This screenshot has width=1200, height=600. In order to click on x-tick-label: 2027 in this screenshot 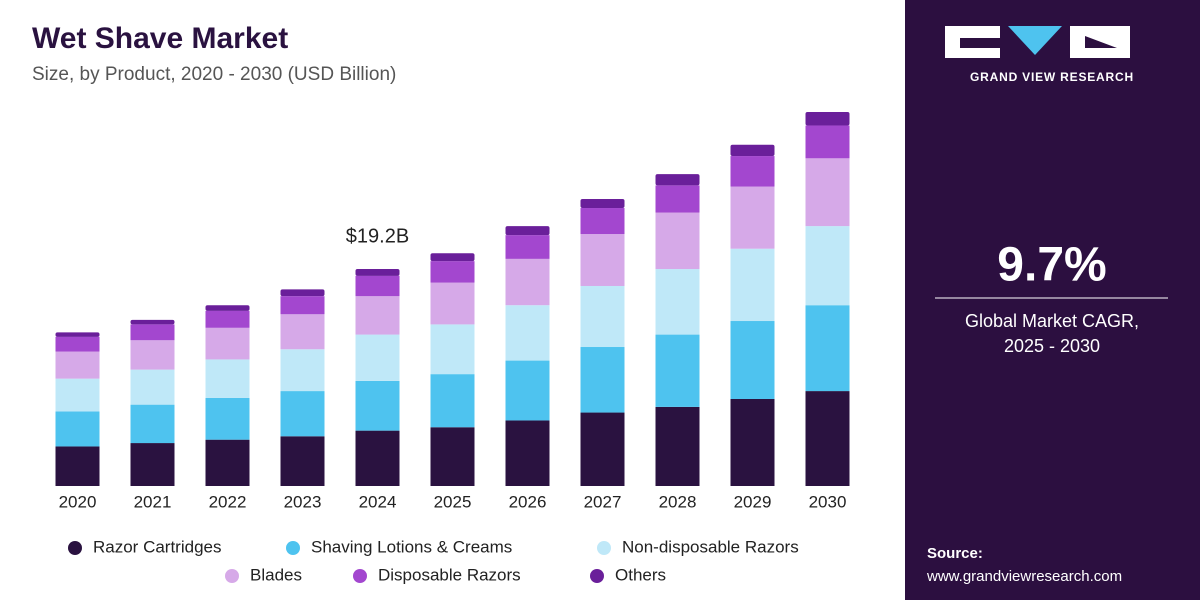, I will do `click(603, 501)`.